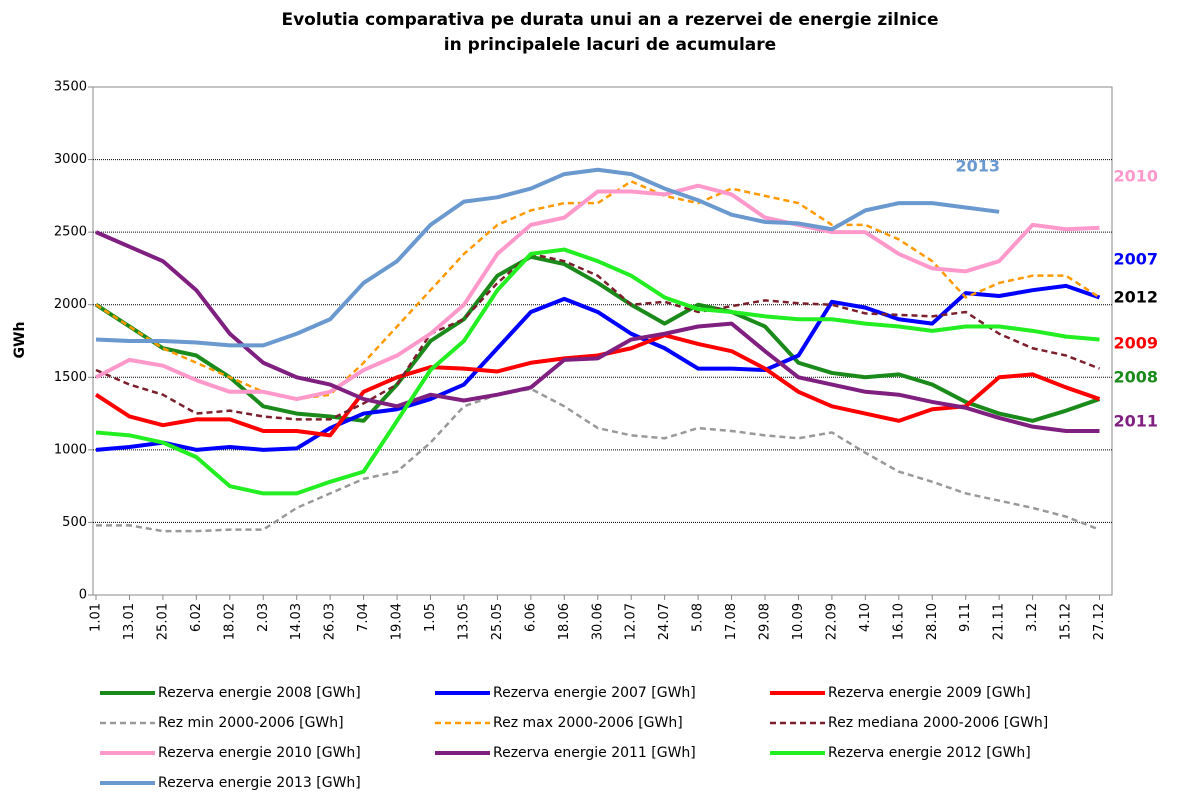 The height and width of the screenshot is (811, 1177). Describe the element at coordinates (70, 304) in the screenshot. I see `y-tick-label: 2000` at that location.